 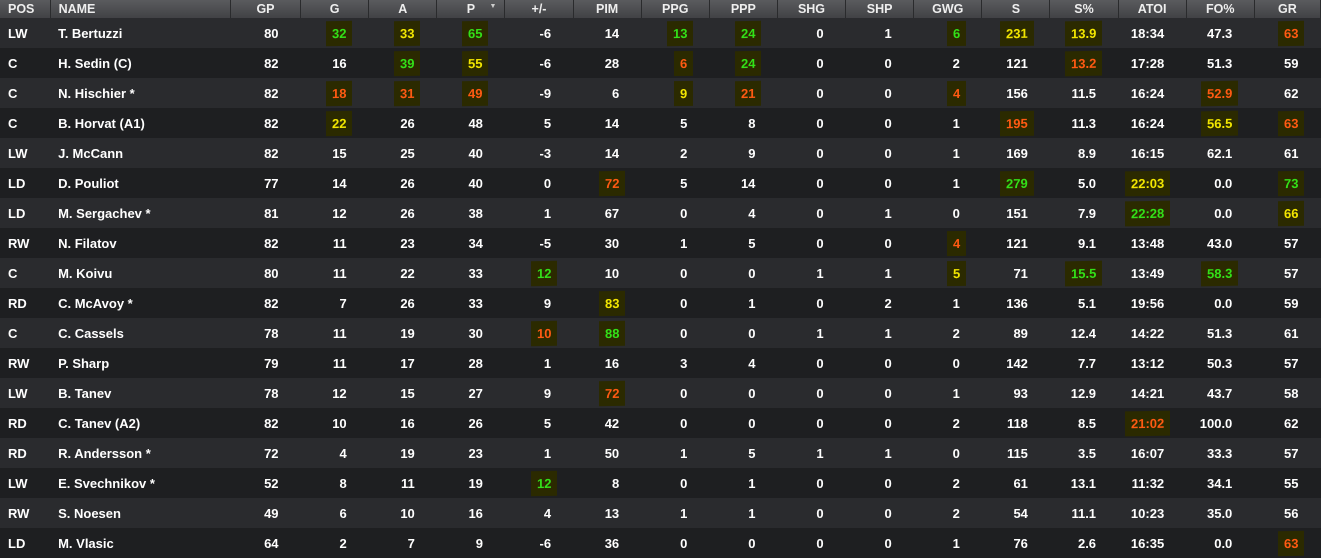 I want to click on cell-name: R. Andersson *, so click(x=140, y=453).